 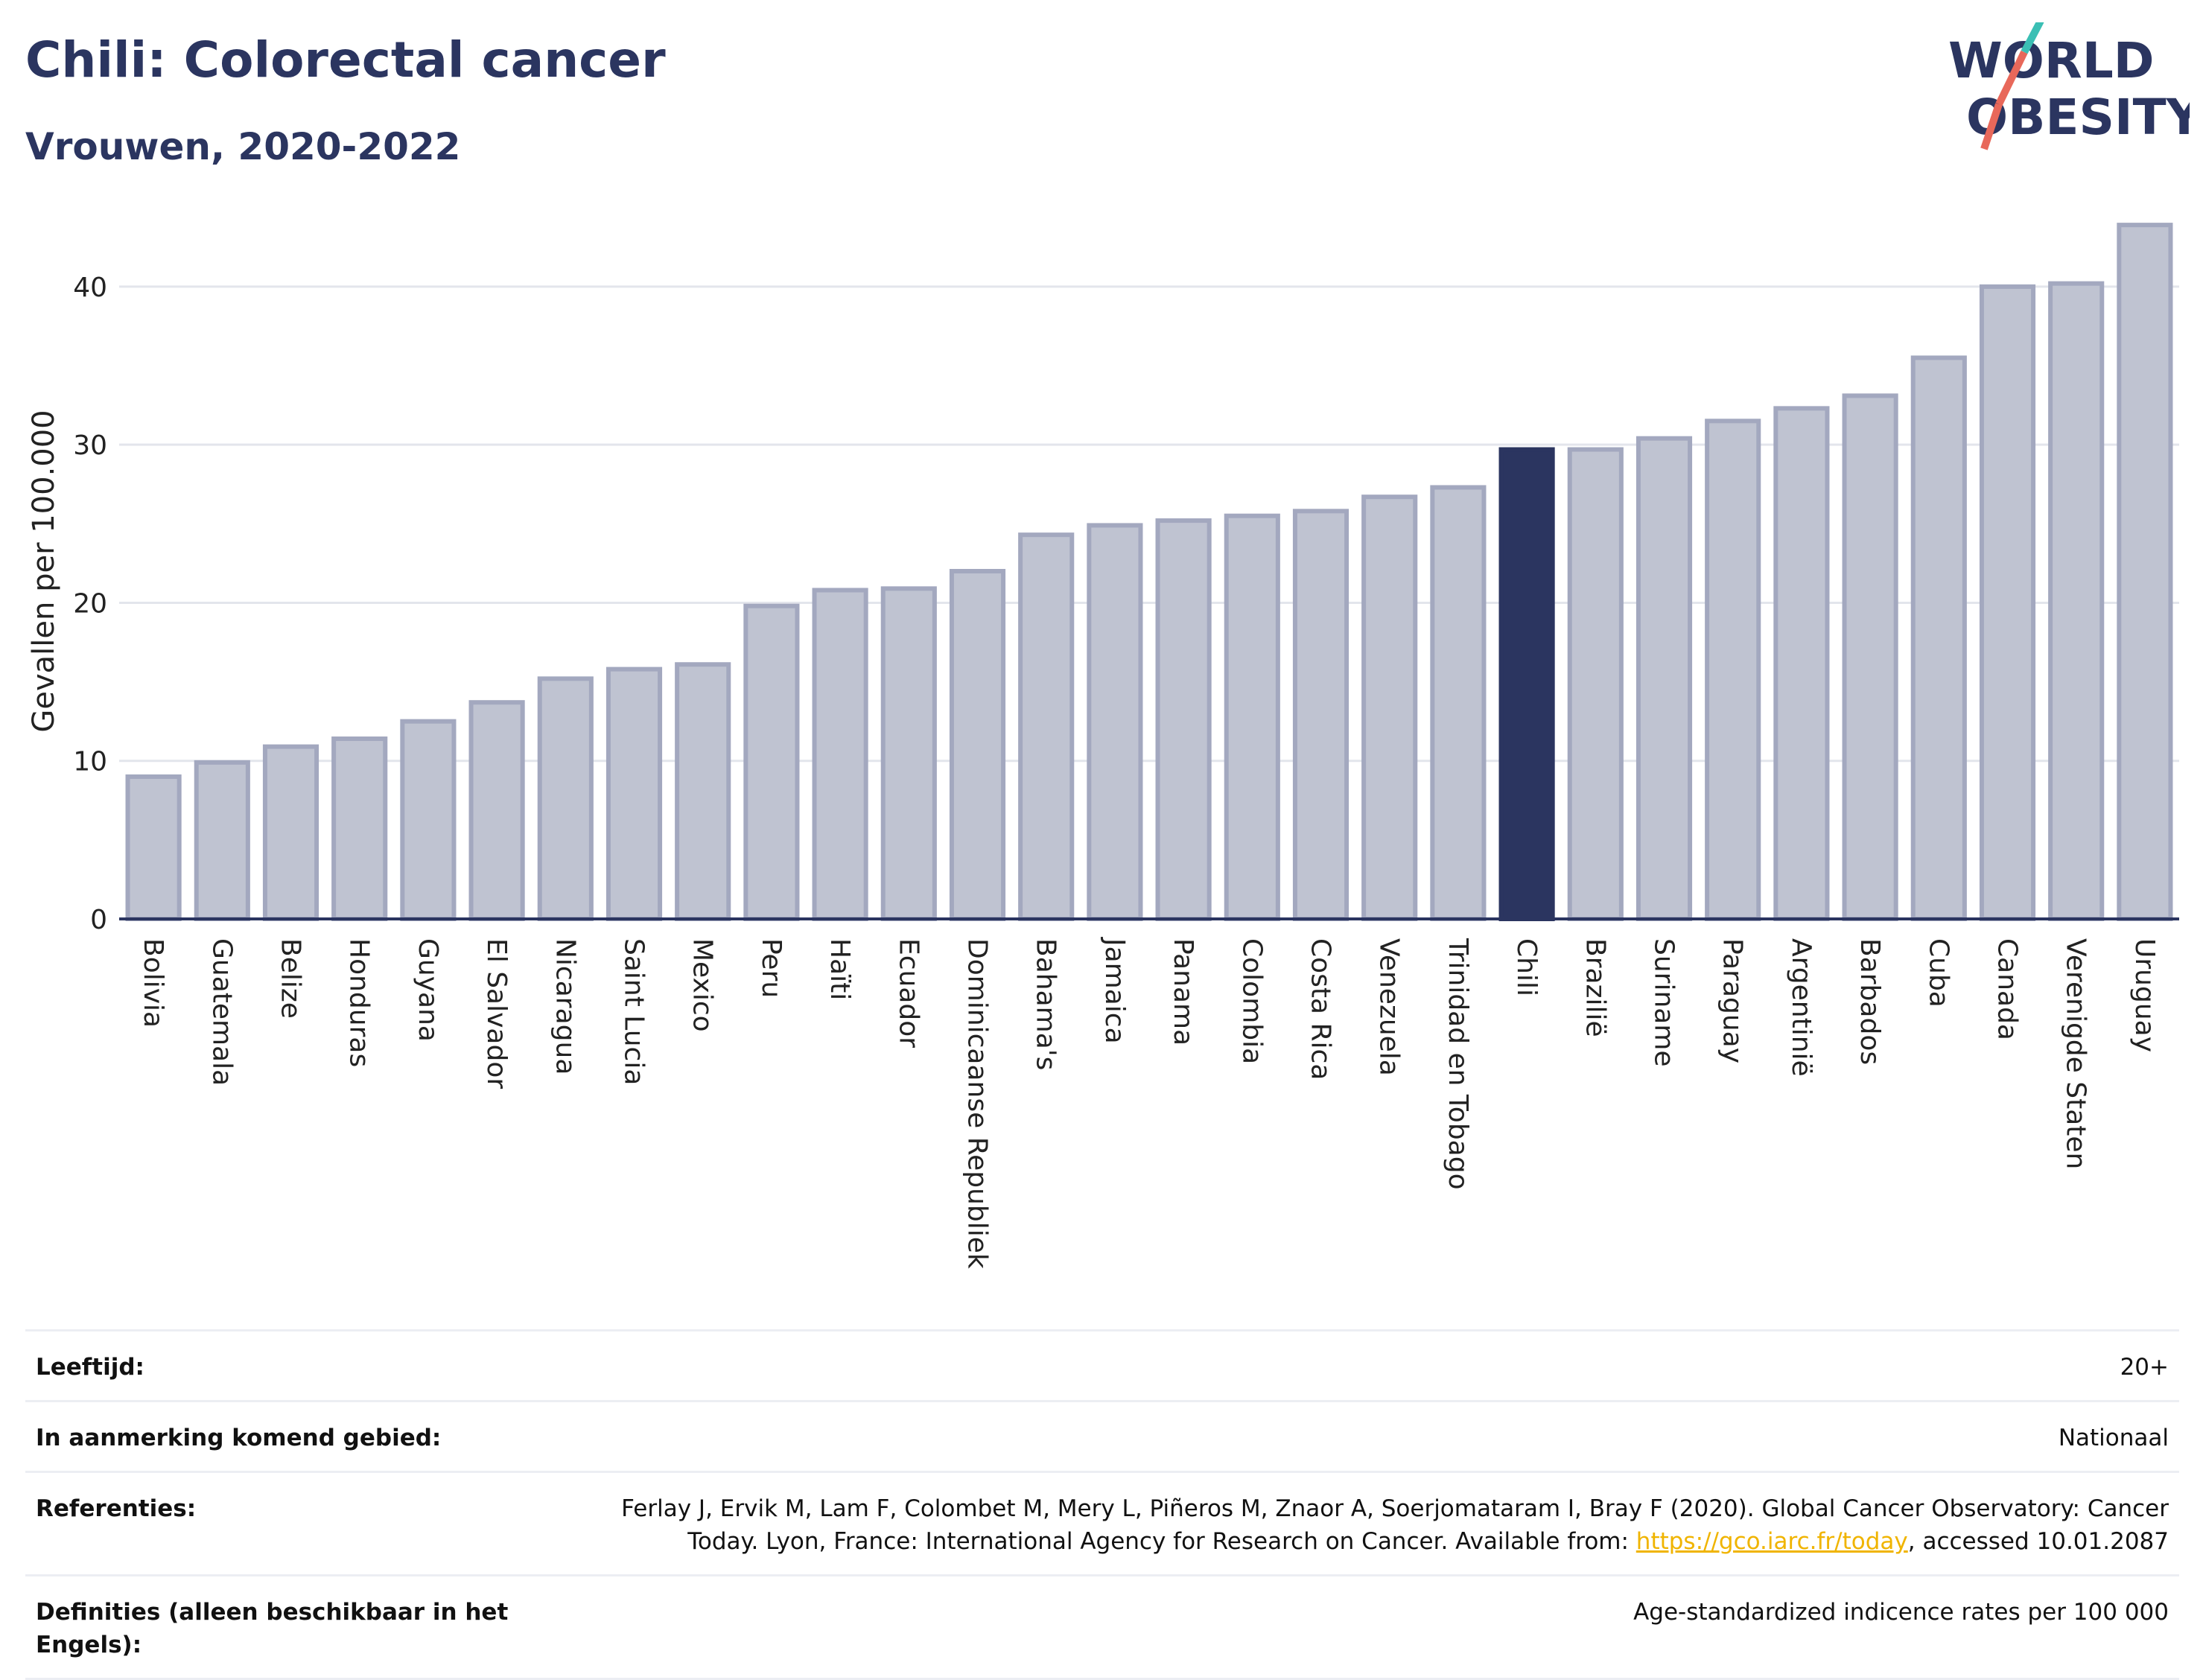 What do you see at coordinates (291, 978) in the screenshot?
I see `x-tick-label: Belize` at bounding box center [291, 978].